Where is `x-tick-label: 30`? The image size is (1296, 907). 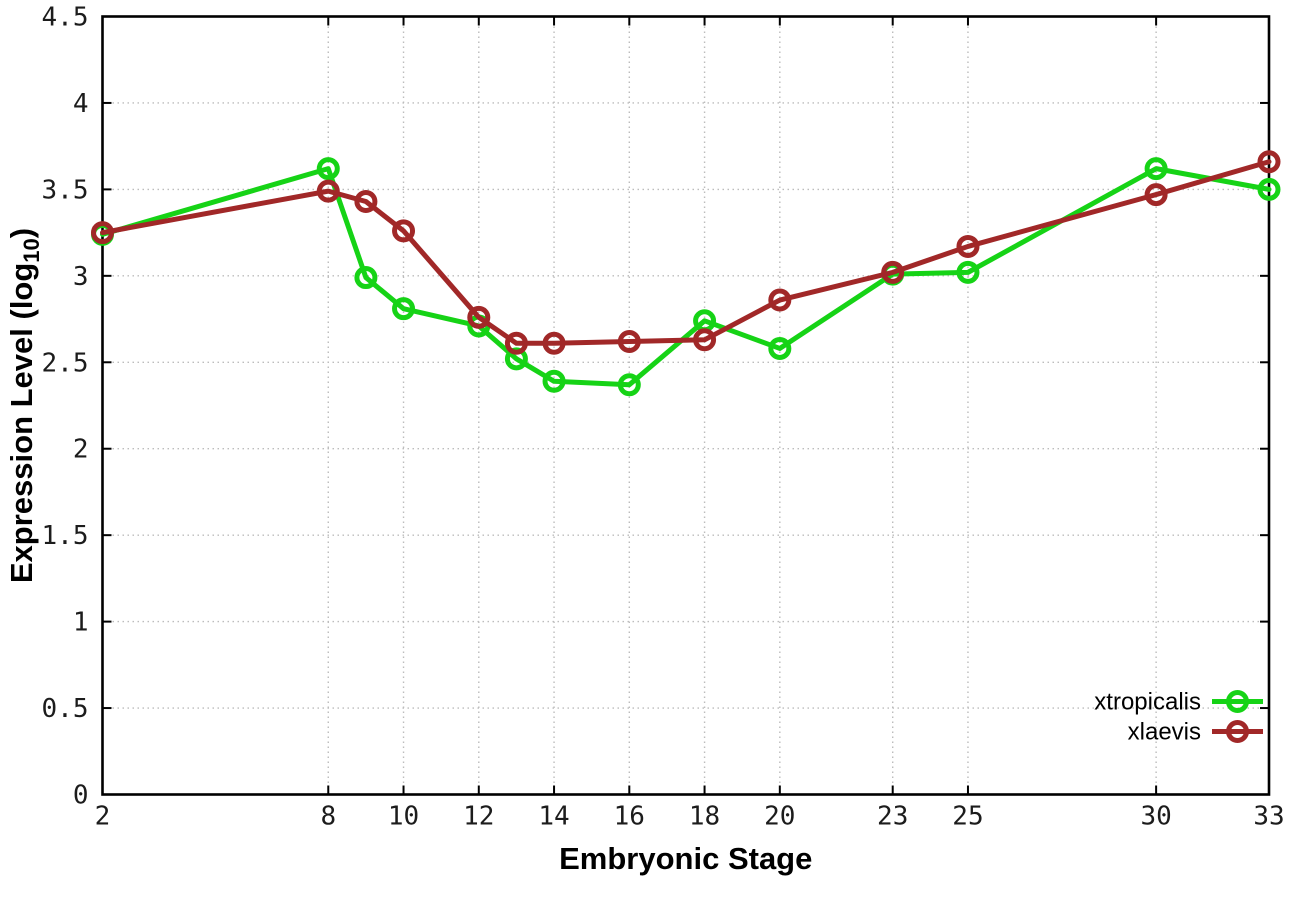
x-tick-label: 30 is located at coordinates (1155, 817).